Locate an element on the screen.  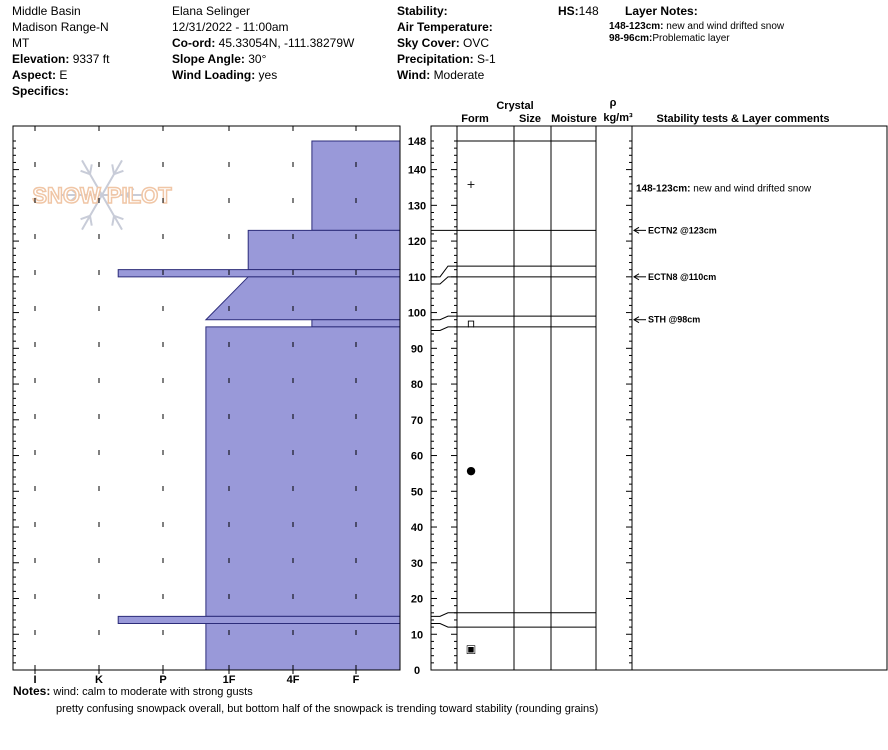
sky-value: OVC is located at coordinates (476, 43).